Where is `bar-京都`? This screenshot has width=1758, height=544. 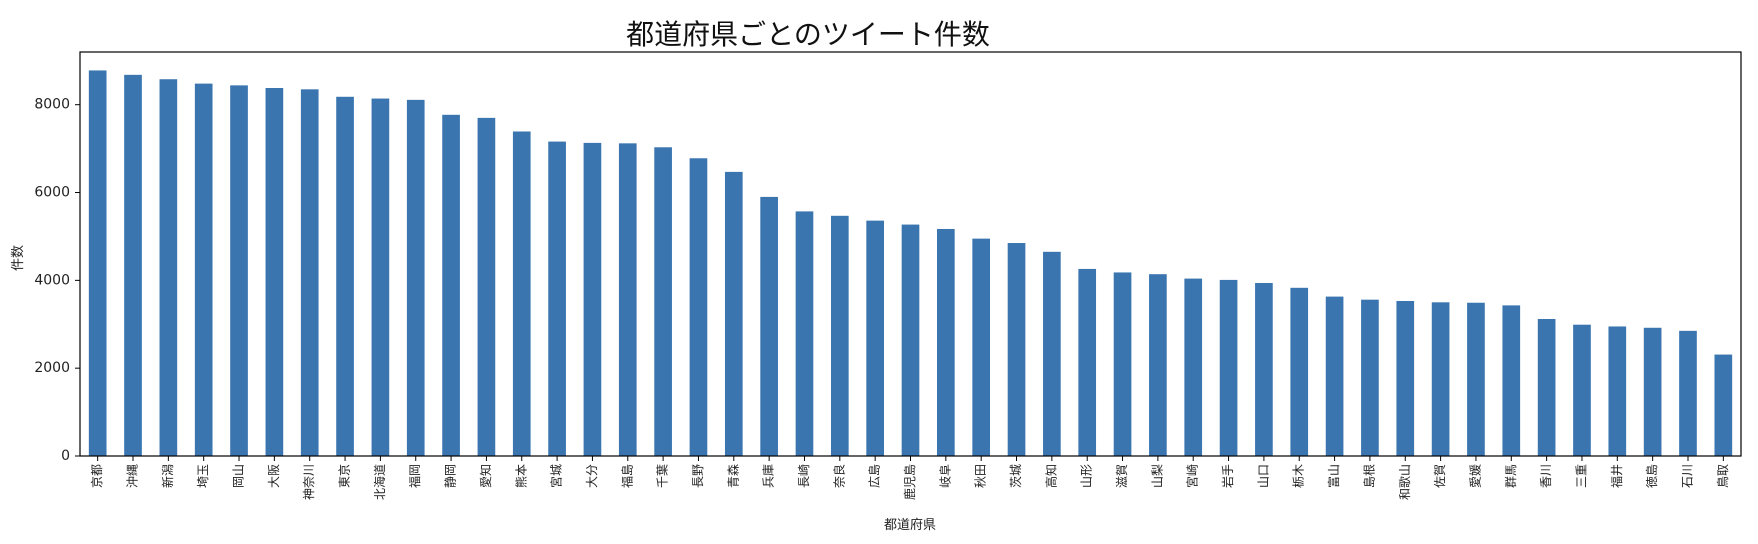
bar-京都 is located at coordinates (97, 263).